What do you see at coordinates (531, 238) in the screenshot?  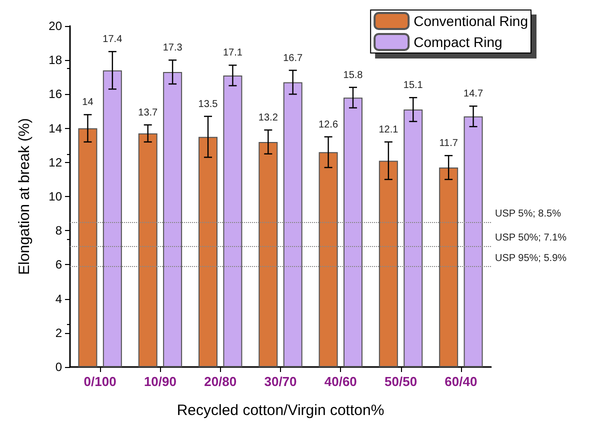 I see `ref-line-label: USP 50%; 7.1%` at bounding box center [531, 238].